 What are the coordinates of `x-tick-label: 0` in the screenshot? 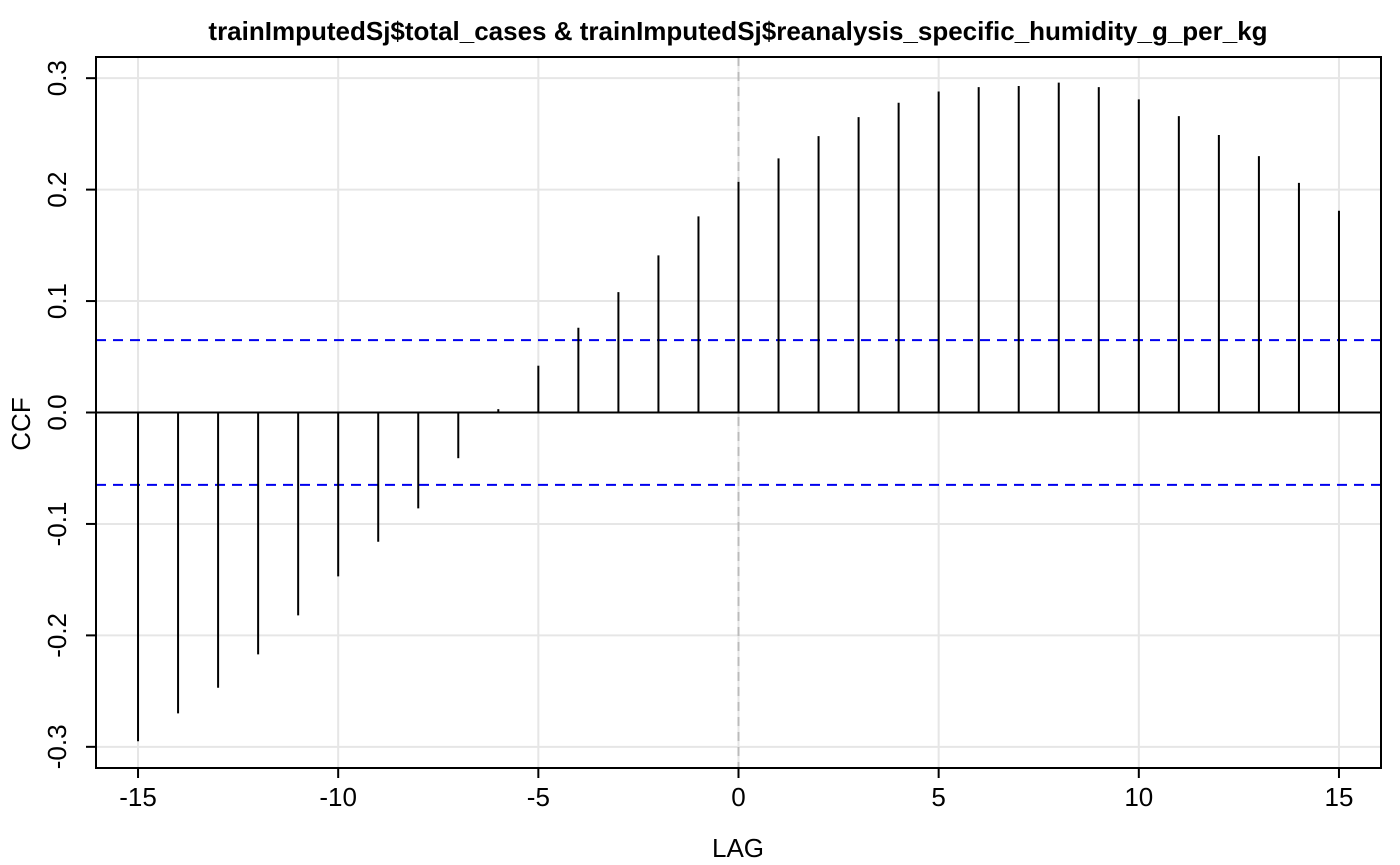 It's located at (738, 797).